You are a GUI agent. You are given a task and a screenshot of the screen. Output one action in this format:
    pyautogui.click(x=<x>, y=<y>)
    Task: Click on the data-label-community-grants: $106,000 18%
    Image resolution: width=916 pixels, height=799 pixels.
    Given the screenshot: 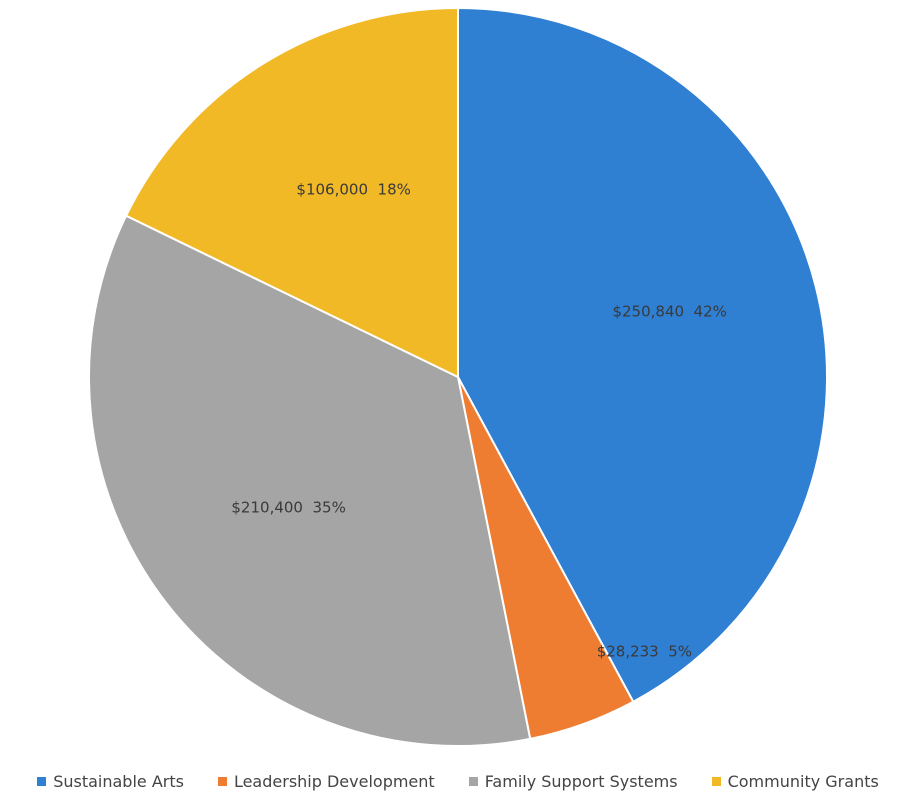 What is the action you would take?
    pyautogui.click(x=353, y=190)
    